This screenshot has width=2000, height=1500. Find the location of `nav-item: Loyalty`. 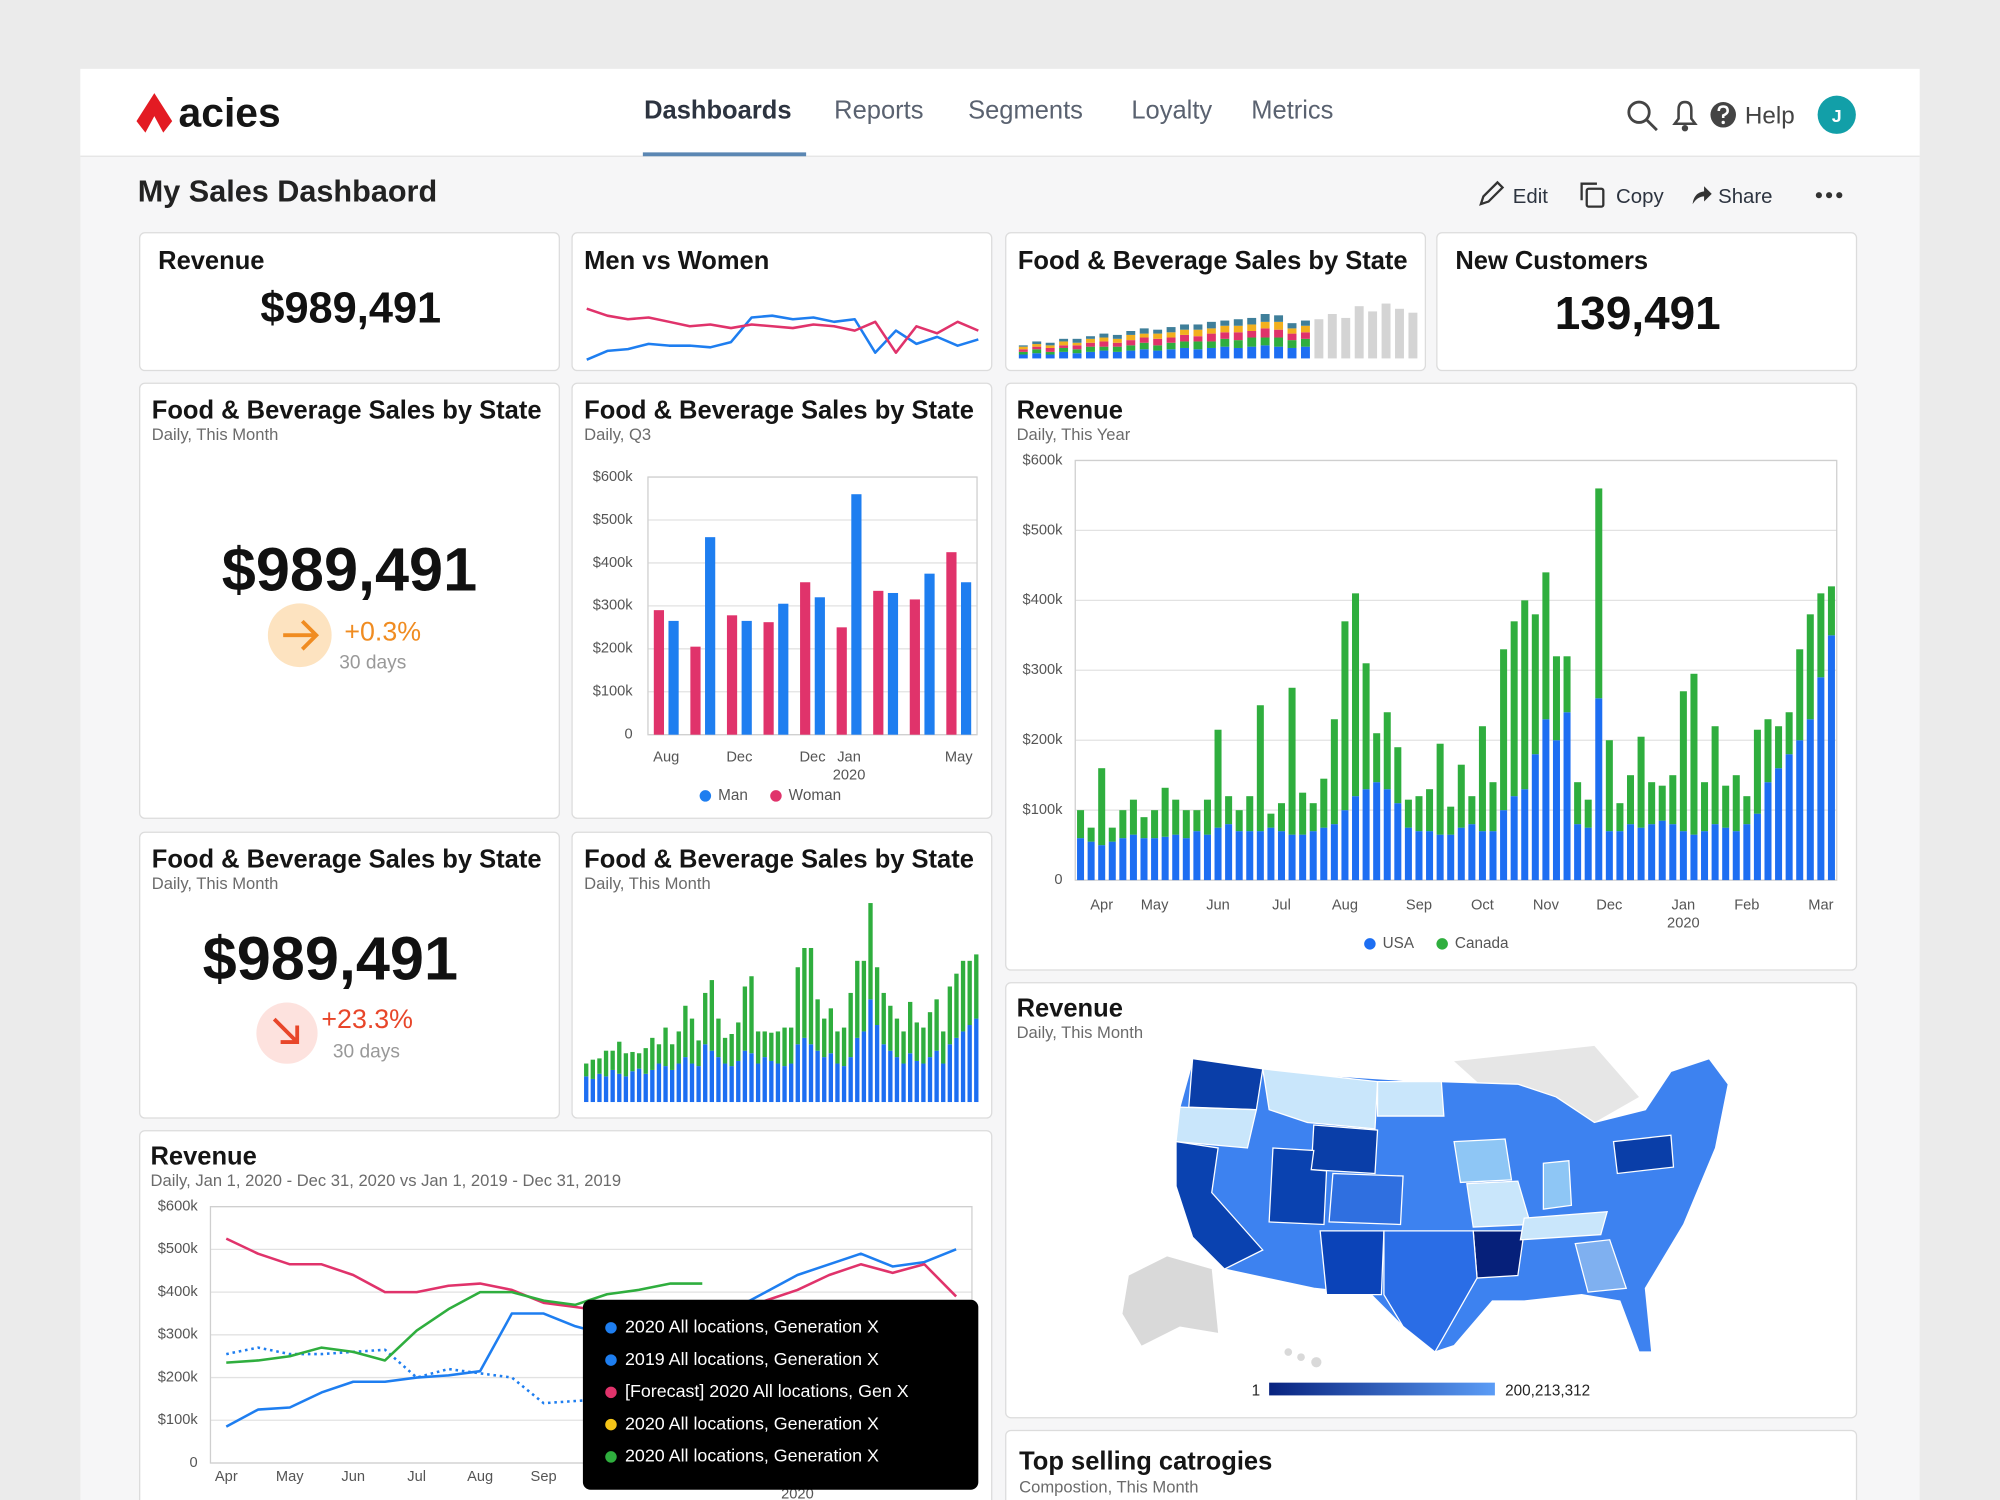

nav-item: Loyalty is located at coordinates (1171, 111).